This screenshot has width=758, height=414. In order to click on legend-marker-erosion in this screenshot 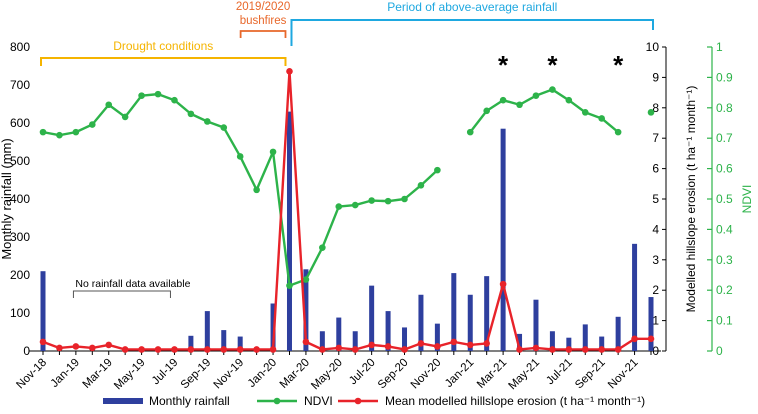, I will do `click(358, 401)`.